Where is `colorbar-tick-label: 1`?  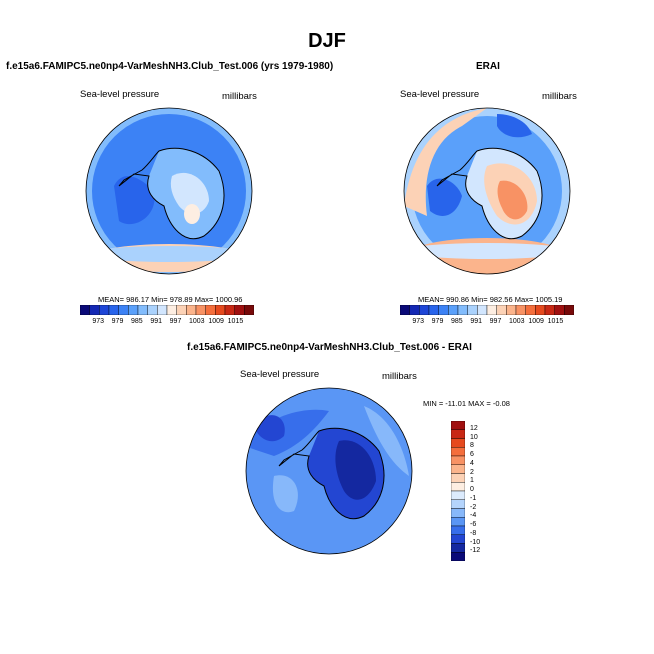 colorbar-tick-label: 1 is located at coordinates (472, 481).